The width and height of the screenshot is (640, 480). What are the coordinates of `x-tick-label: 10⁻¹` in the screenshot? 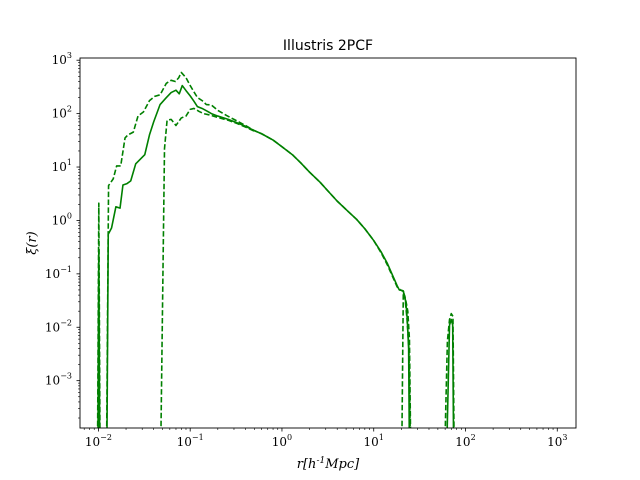 It's located at (190, 441).